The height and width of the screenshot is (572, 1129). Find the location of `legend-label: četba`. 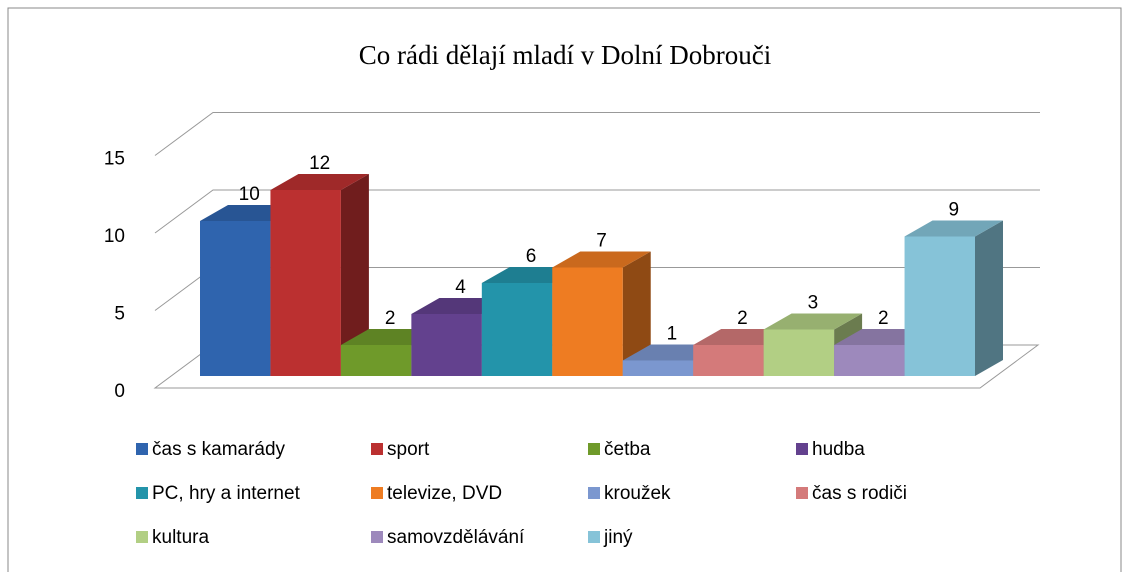

legend-label: četba is located at coordinates (627, 449).